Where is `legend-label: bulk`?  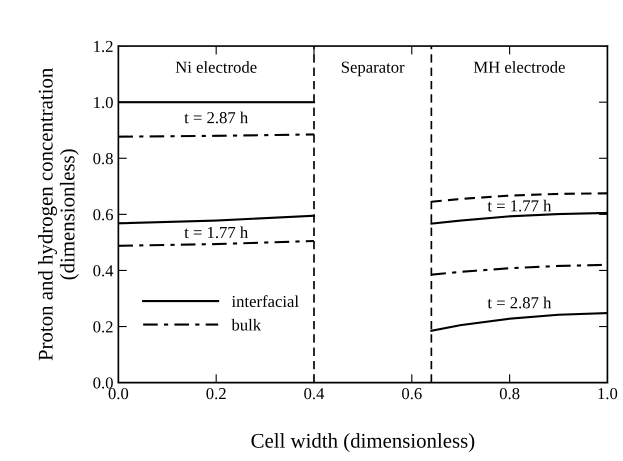
legend-label: bulk is located at coordinates (246, 324).